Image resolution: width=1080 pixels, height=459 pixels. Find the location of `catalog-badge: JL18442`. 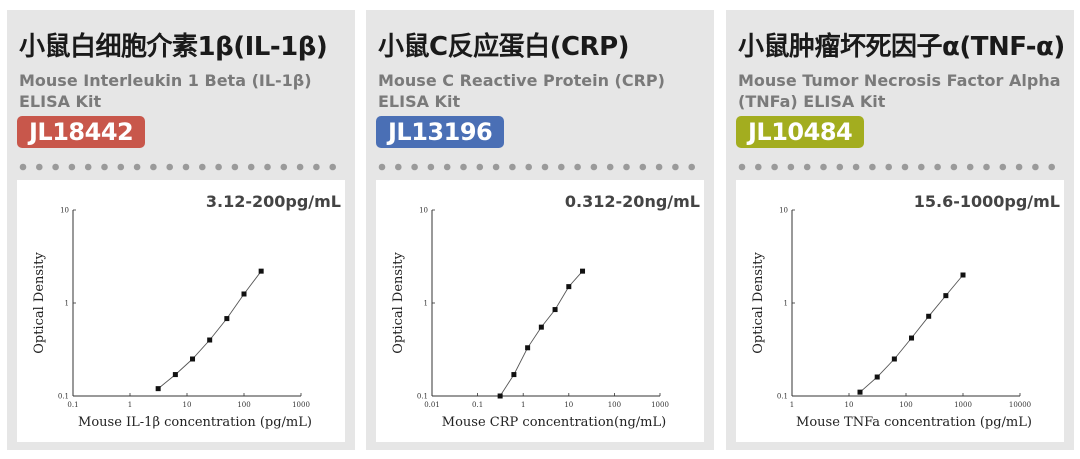

catalog-badge: JL18442 is located at coordinates (81, 132).